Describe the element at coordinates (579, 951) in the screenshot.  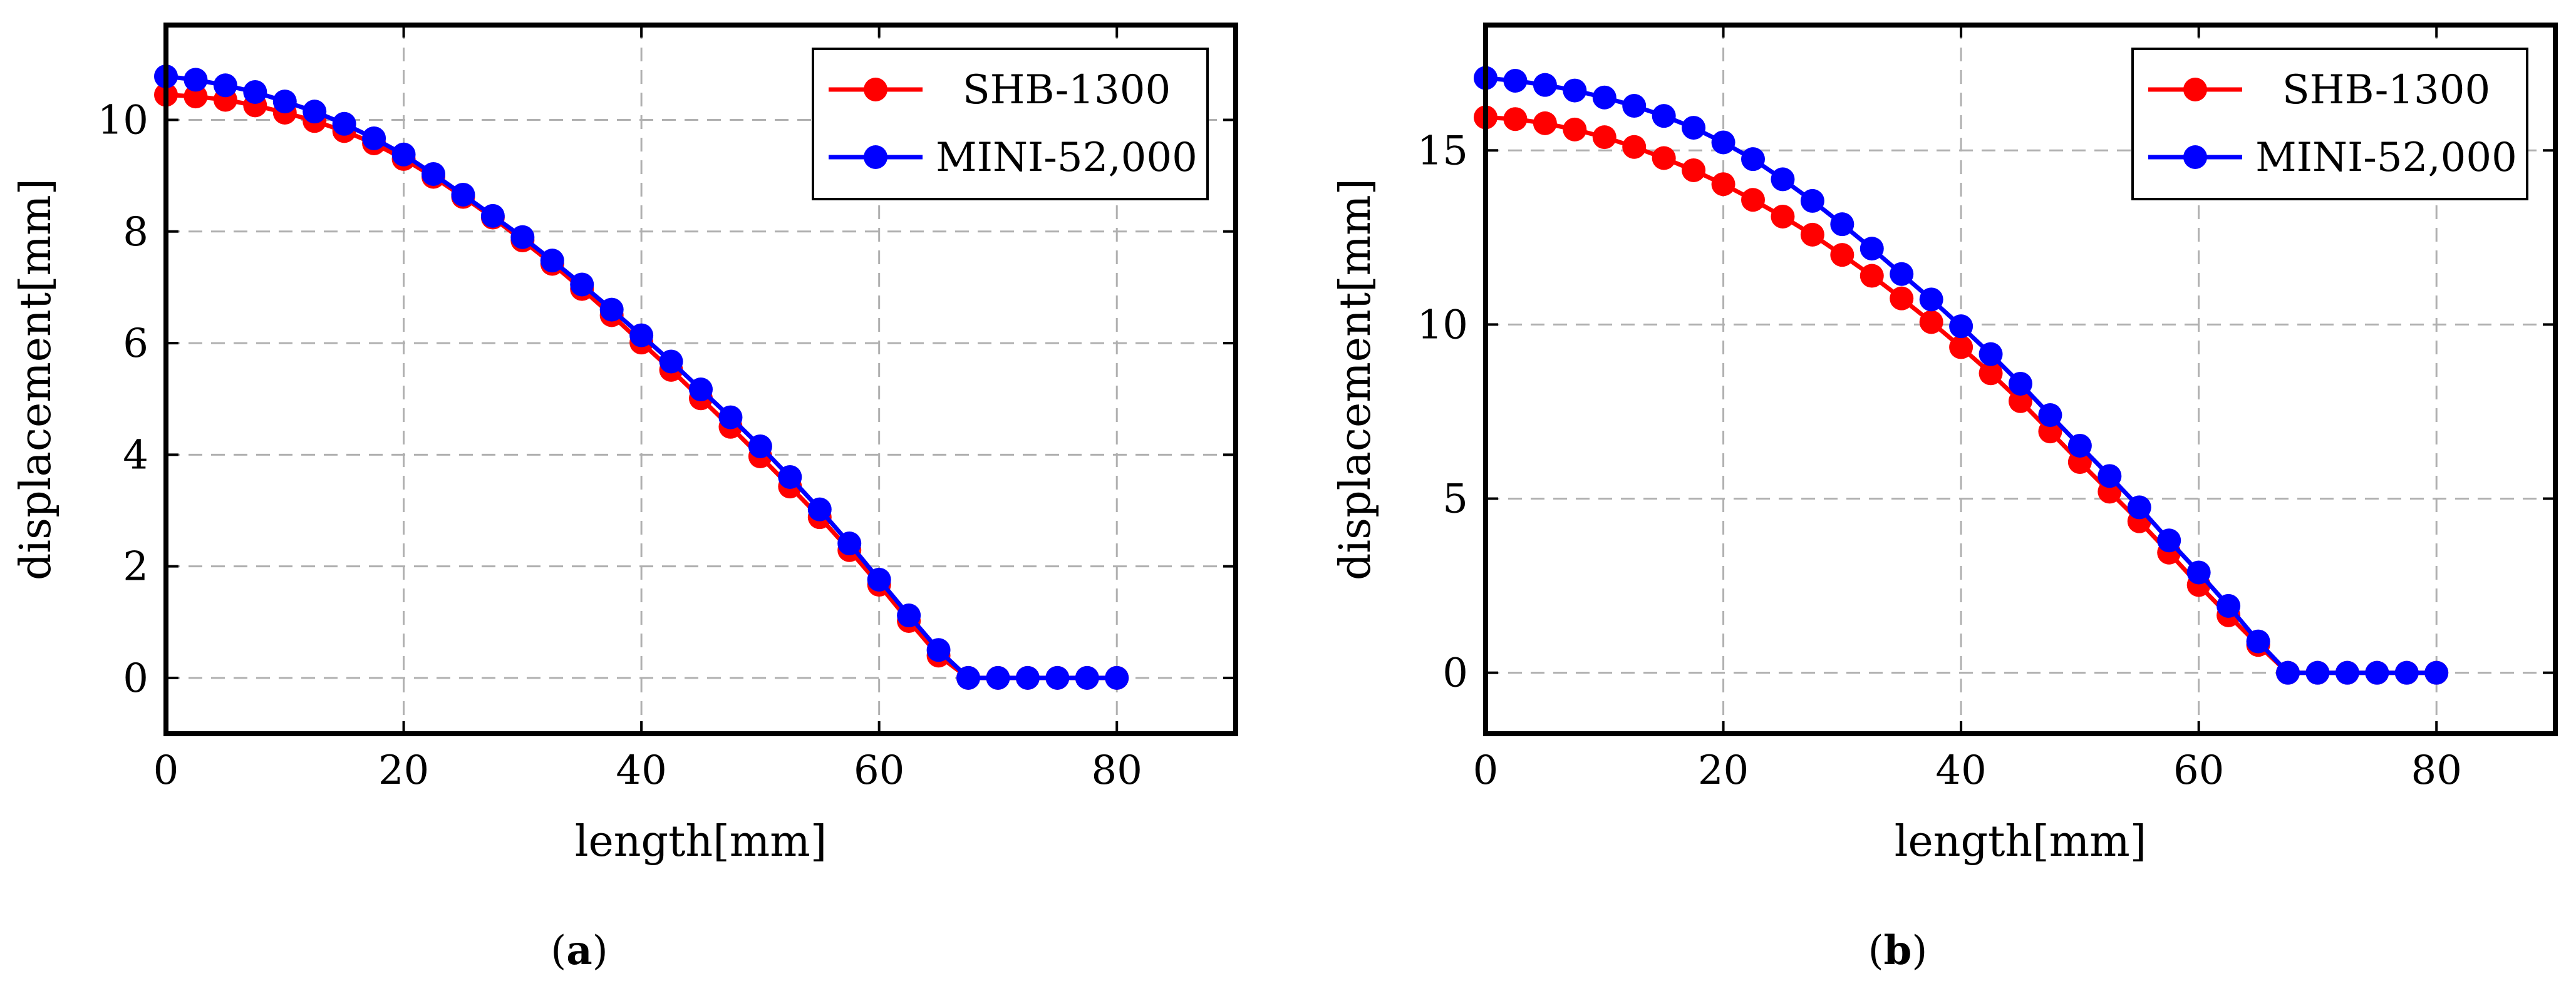
I see `caption-letter: a` at that location.